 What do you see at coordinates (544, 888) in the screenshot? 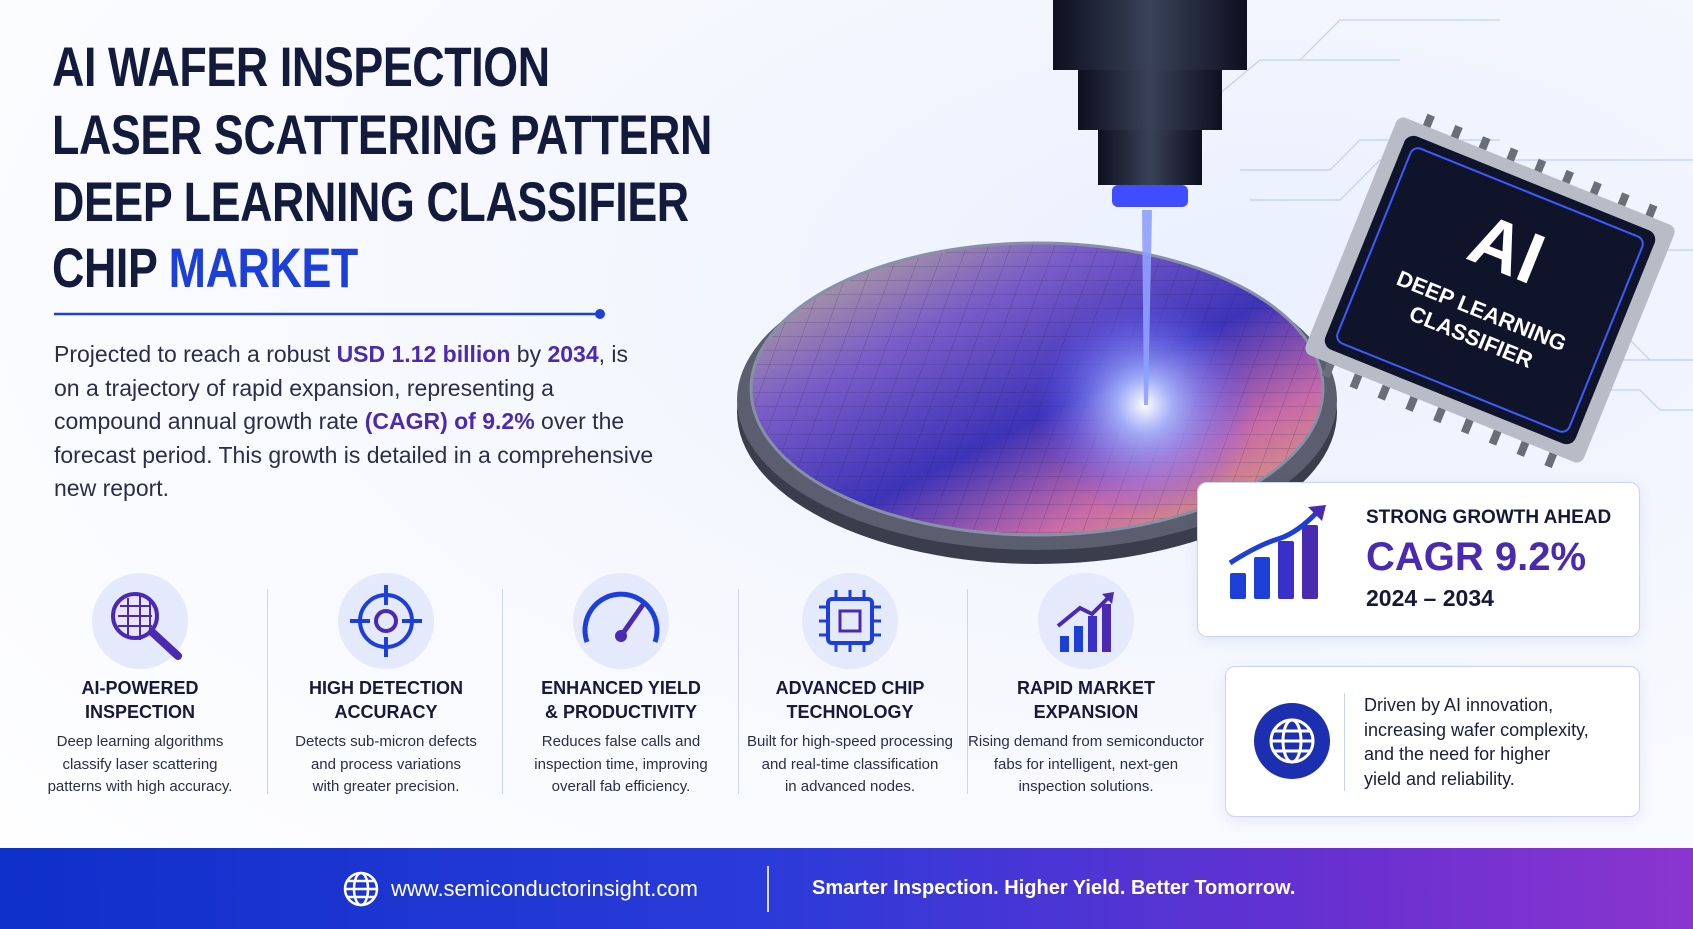
I see `footer-url: www.semiconductorinsight.com` at bounding box center [544, 888].